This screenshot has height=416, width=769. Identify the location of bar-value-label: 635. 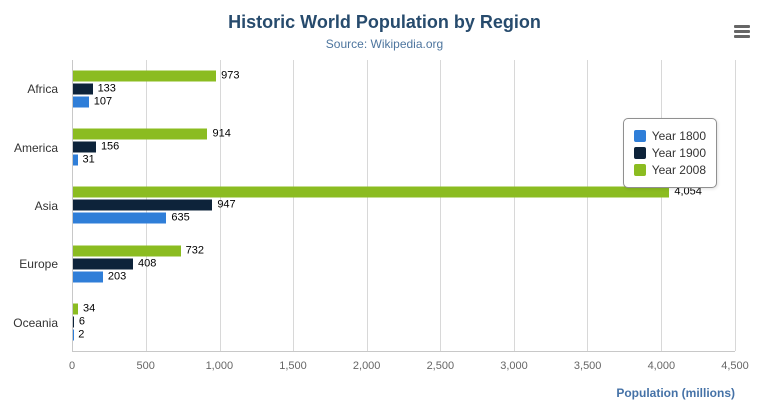
(180, 217).